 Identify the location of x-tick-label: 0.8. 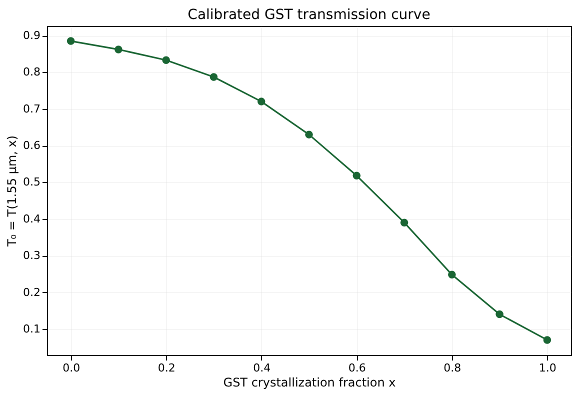
(453, 368).